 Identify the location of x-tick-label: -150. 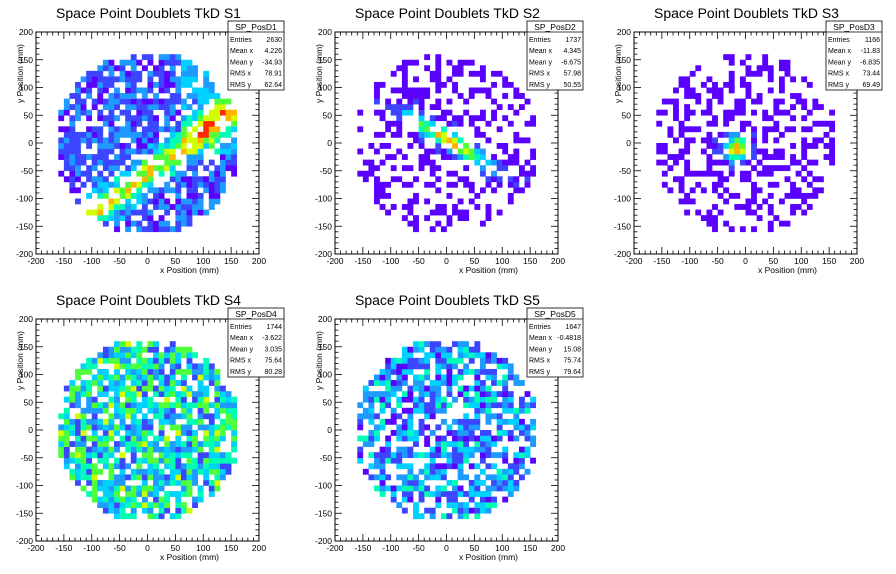
(63, 261).